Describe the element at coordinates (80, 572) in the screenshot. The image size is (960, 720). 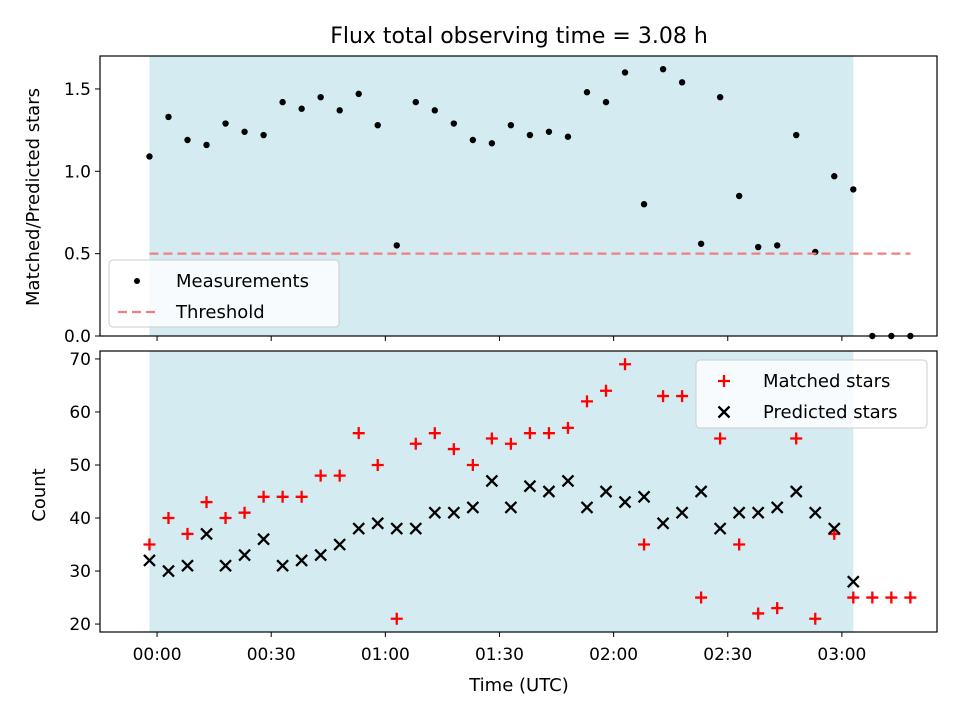
I see `y-tick-label: 30` at that location.